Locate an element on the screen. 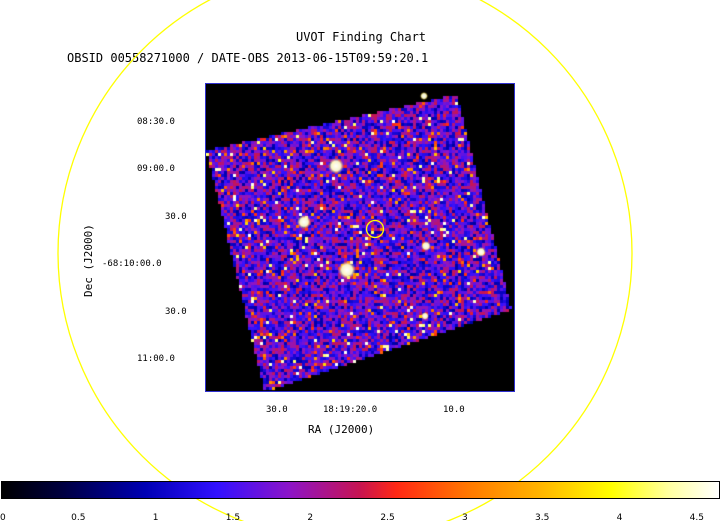 The image size is (722, 523). colorbar-tick-label: 0.5 is located at coordinates (78, 518).